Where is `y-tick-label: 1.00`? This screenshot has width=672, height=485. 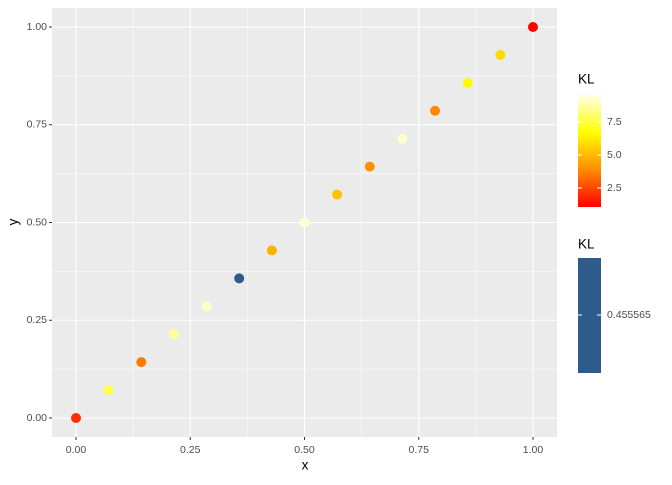 y-tick-label: 1.00 is located at coordinates (37, 27).